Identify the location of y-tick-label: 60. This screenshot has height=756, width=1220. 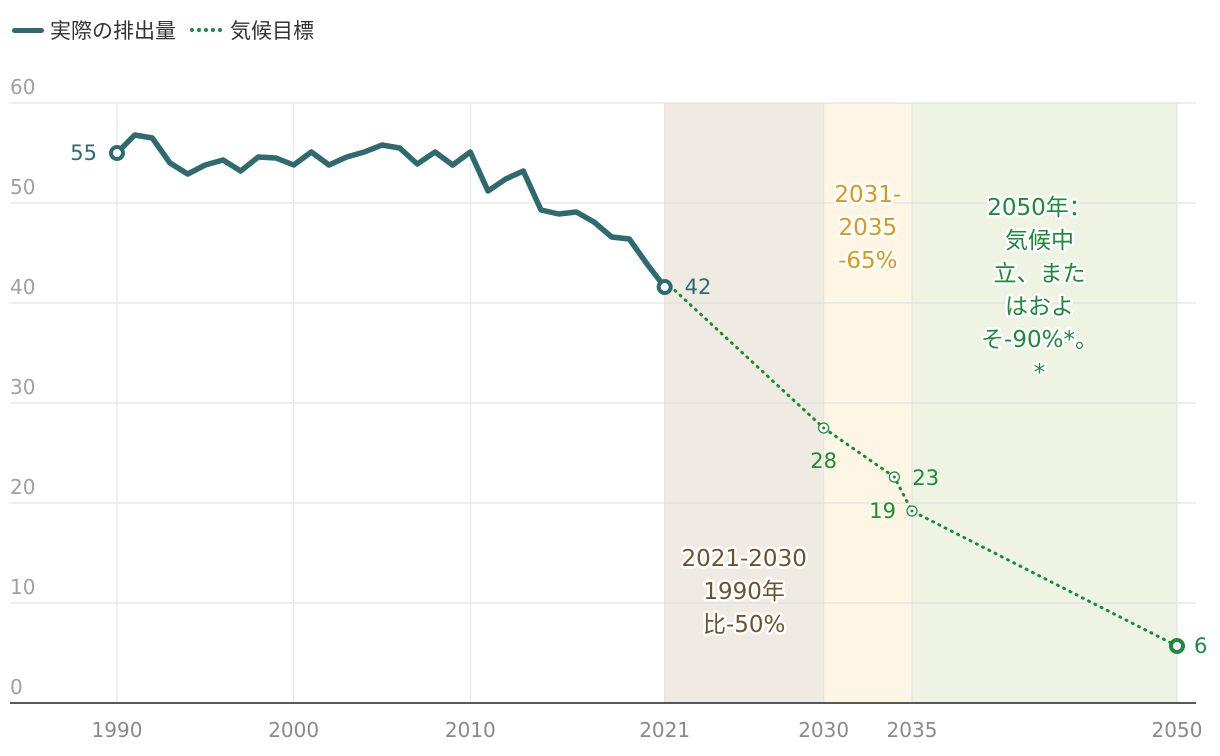
(22, 87).